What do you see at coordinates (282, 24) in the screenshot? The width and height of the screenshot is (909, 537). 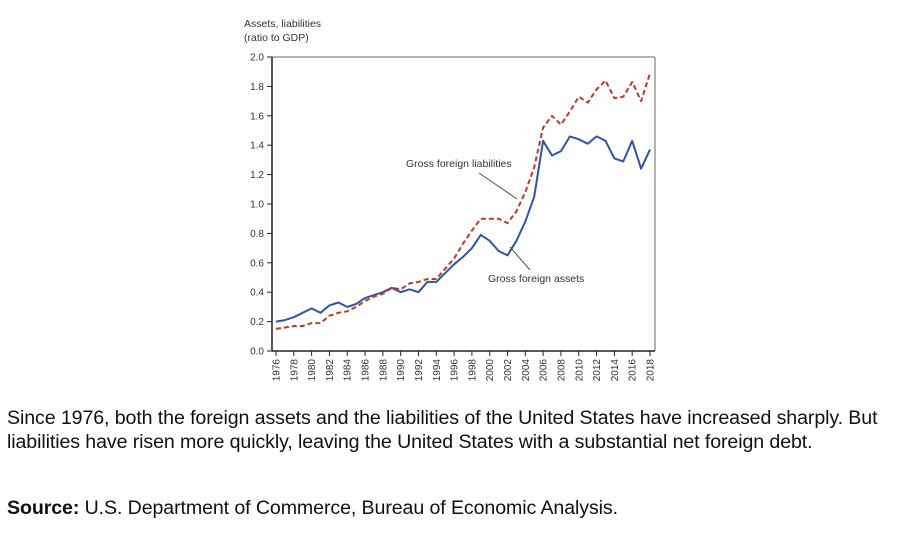 I see `y-axis-label-line-1: Assets, liabilities` at bounding box center [282, 24].